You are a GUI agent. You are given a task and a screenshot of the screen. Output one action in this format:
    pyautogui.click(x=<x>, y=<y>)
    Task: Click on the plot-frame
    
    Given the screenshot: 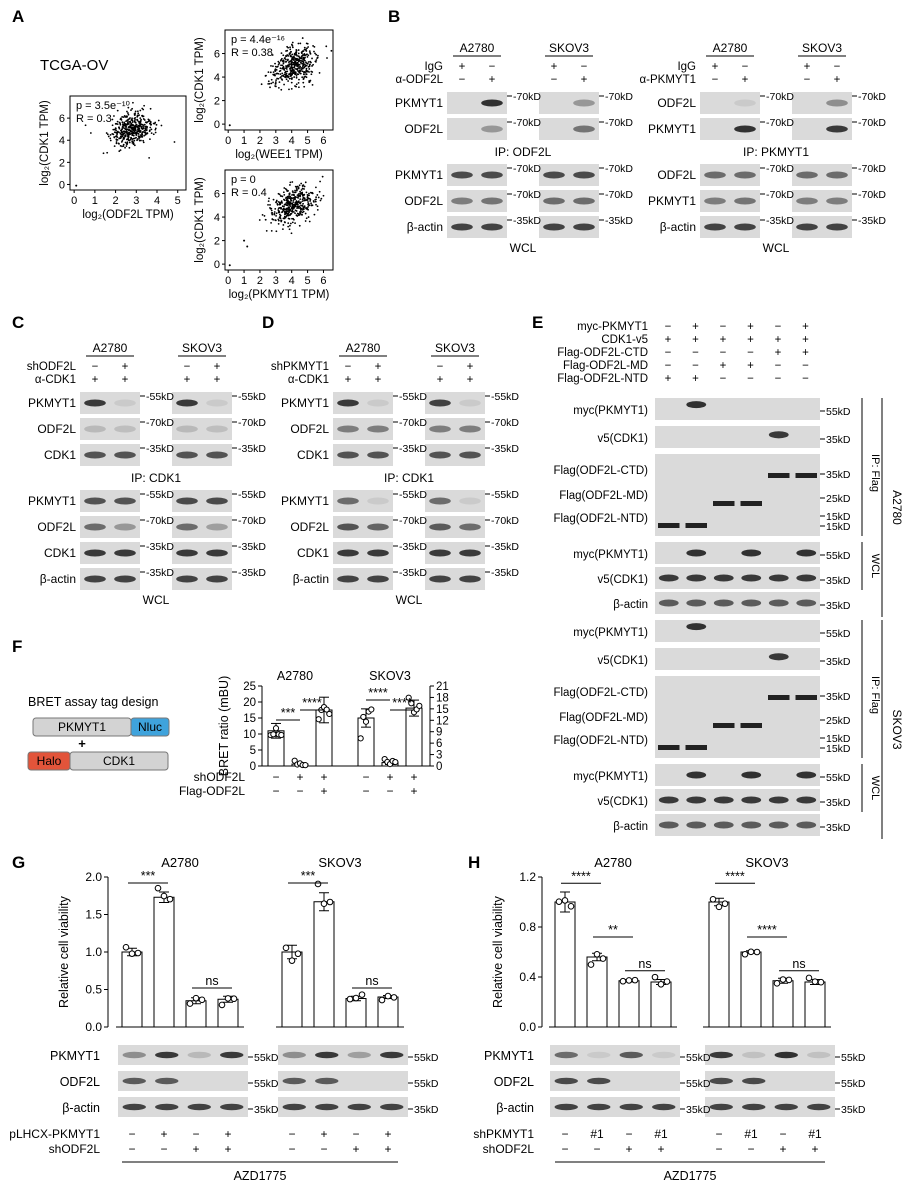 What is the action you would take?
    pyautogui.click(x=279, y=220)
    